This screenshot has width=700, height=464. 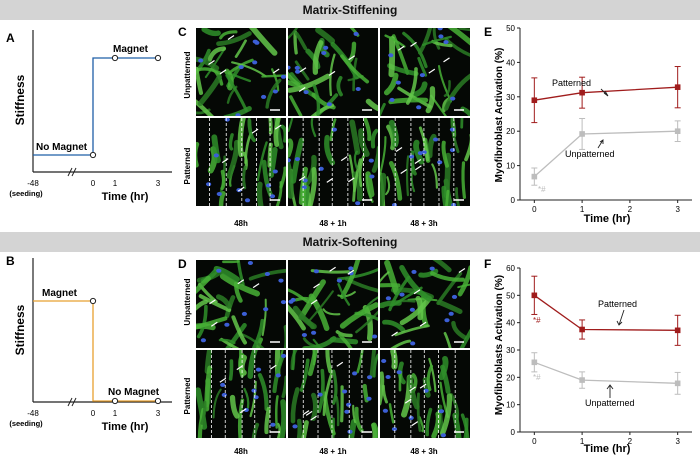 What do you see at coordinates (70, 402) in the screenshot?
I see `panel-b-break1` at bounding box center [70, 402].